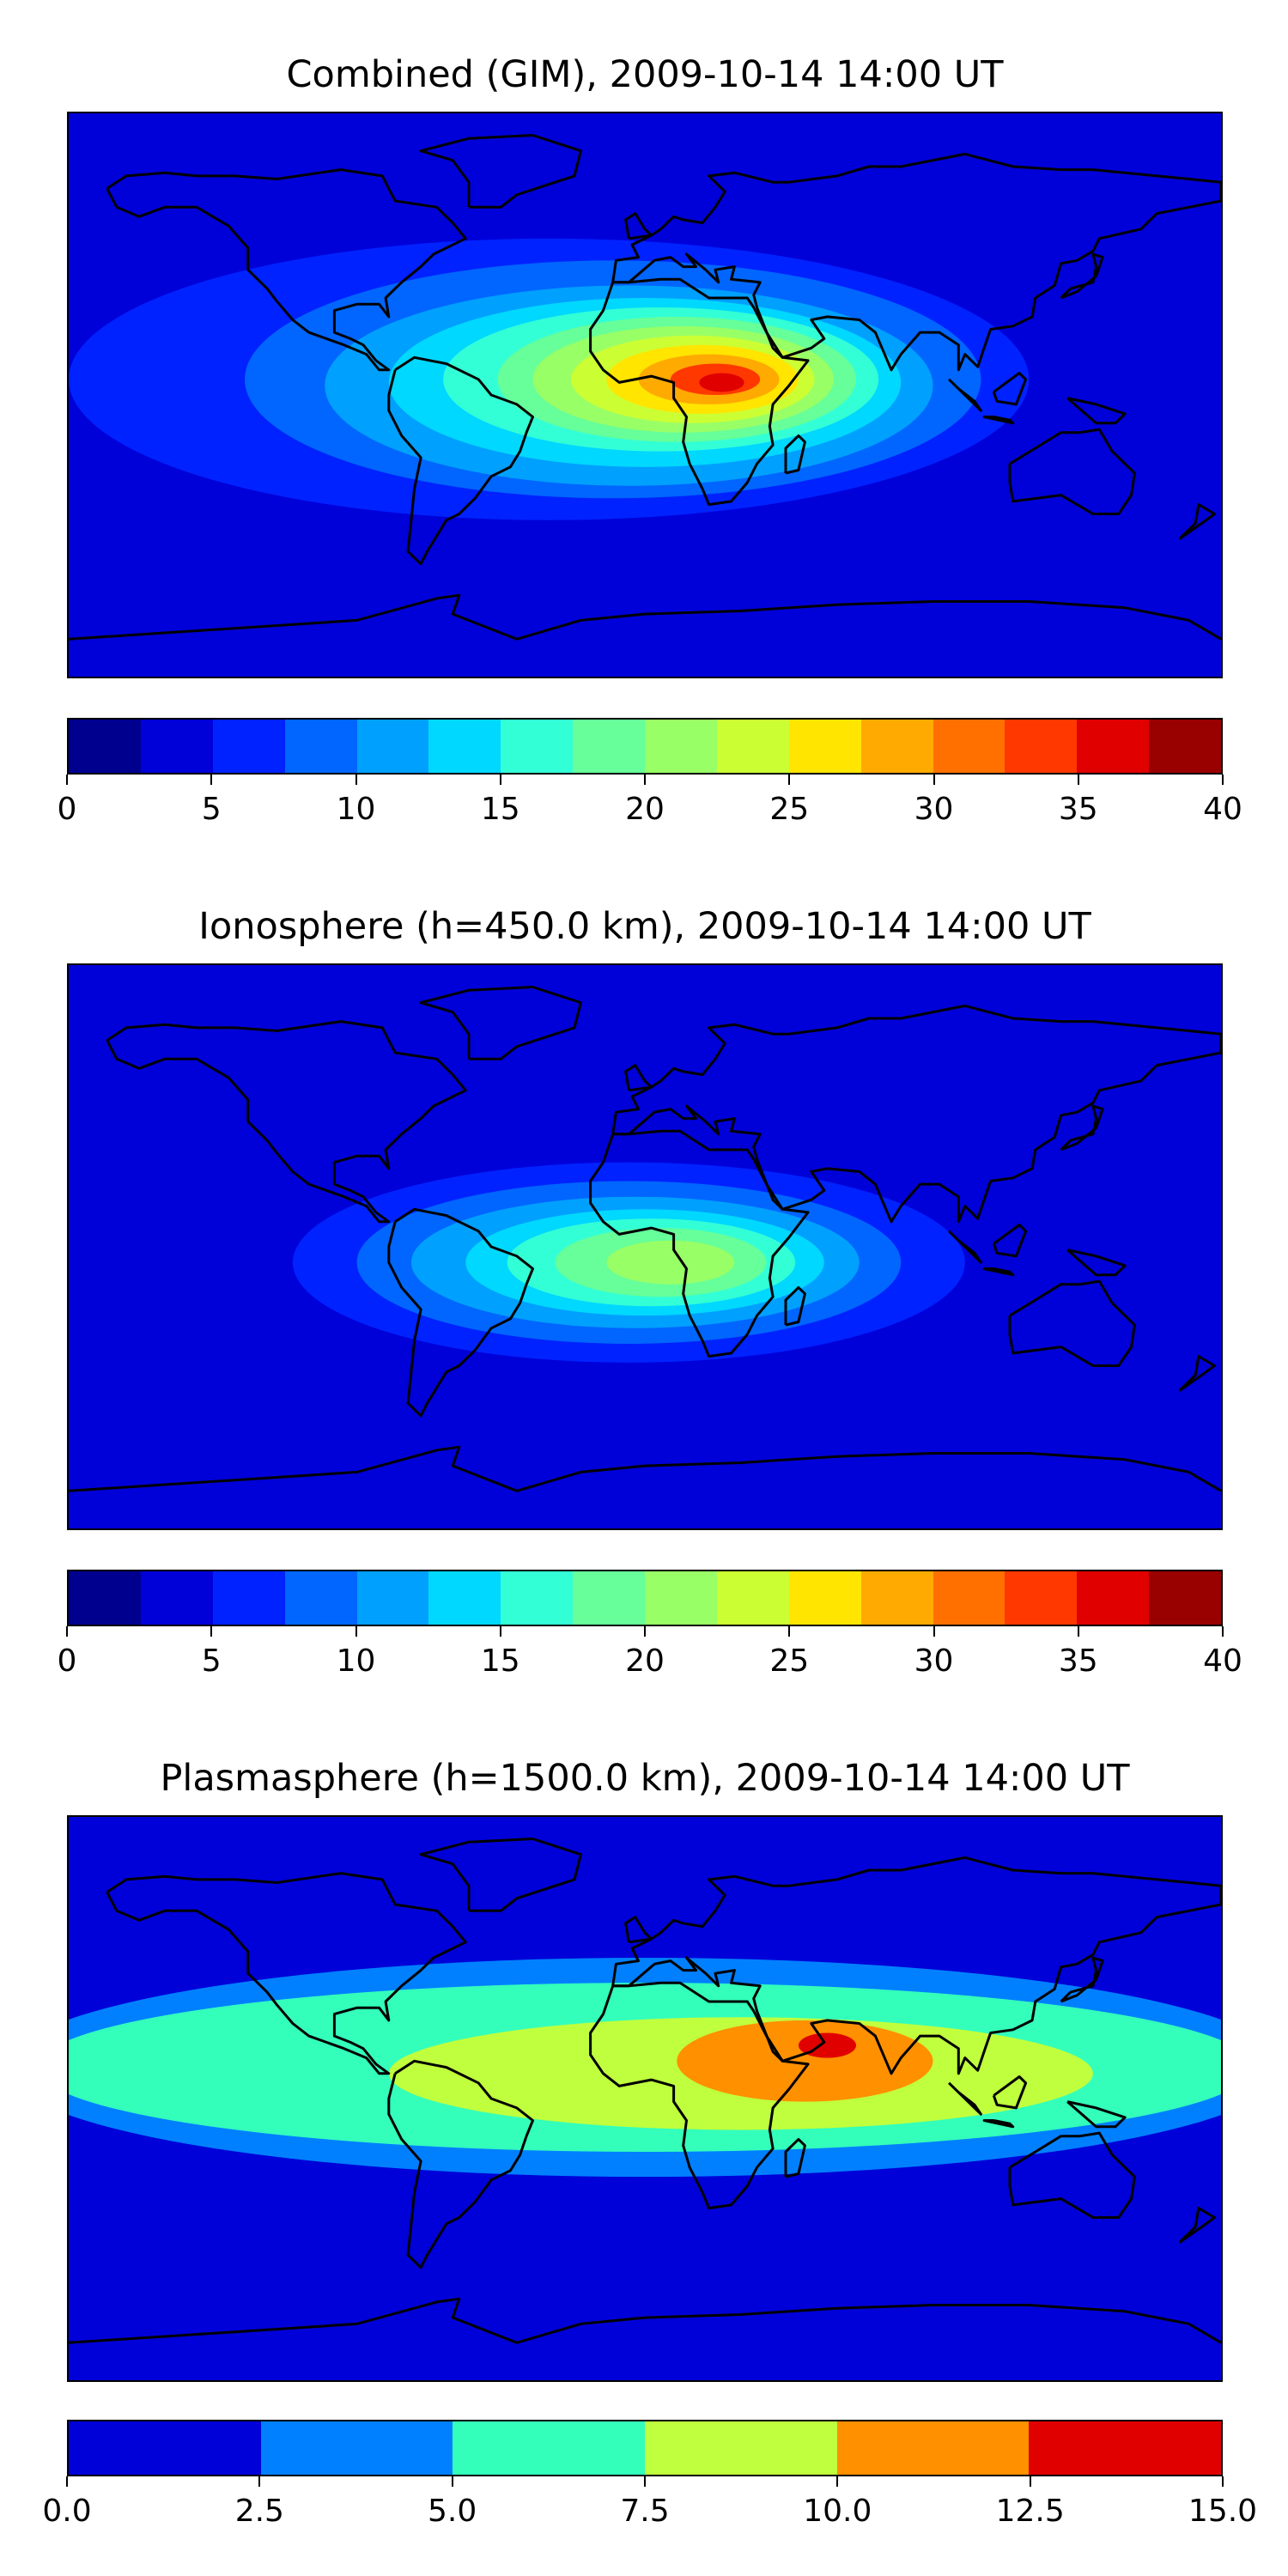  I want to click on colorbar-ticks-plasmasphere: 0.0 2.5 5.0 7.5 10.0 12.5 15.0, so click(649, 2502).